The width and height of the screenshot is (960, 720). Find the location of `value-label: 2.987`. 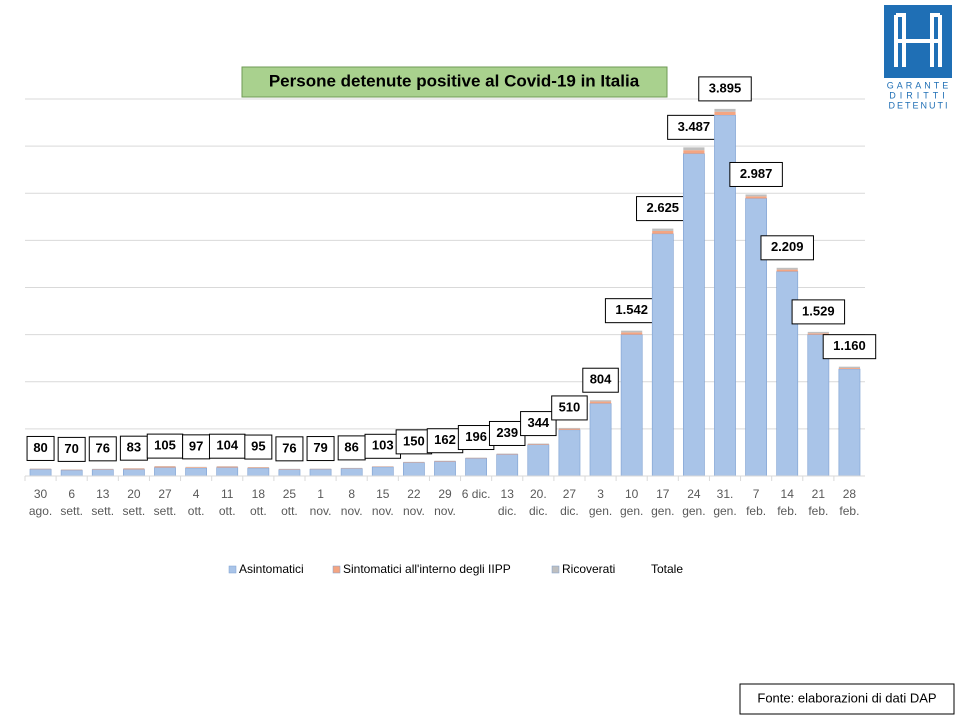

value-label: 2.987 is located at coordinates (756, 173).